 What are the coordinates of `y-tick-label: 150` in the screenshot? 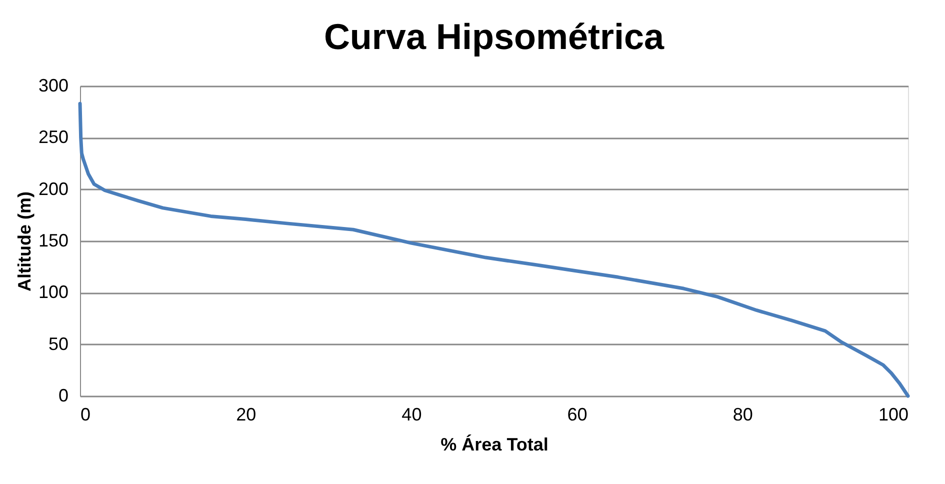 It's located at (53, 240).